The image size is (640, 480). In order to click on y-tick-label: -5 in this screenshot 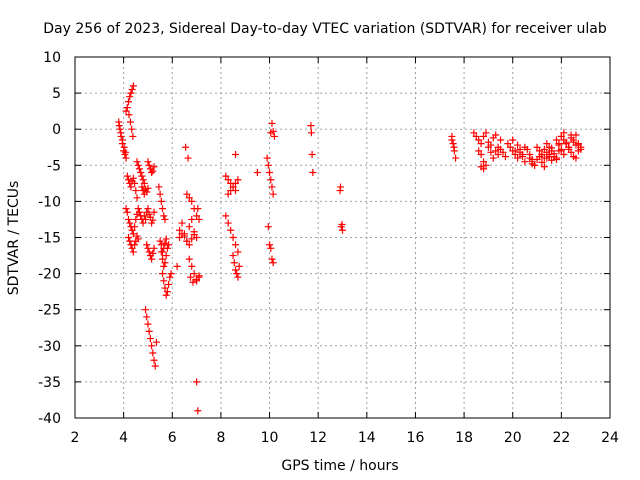, I will do `click(54, 166)`.